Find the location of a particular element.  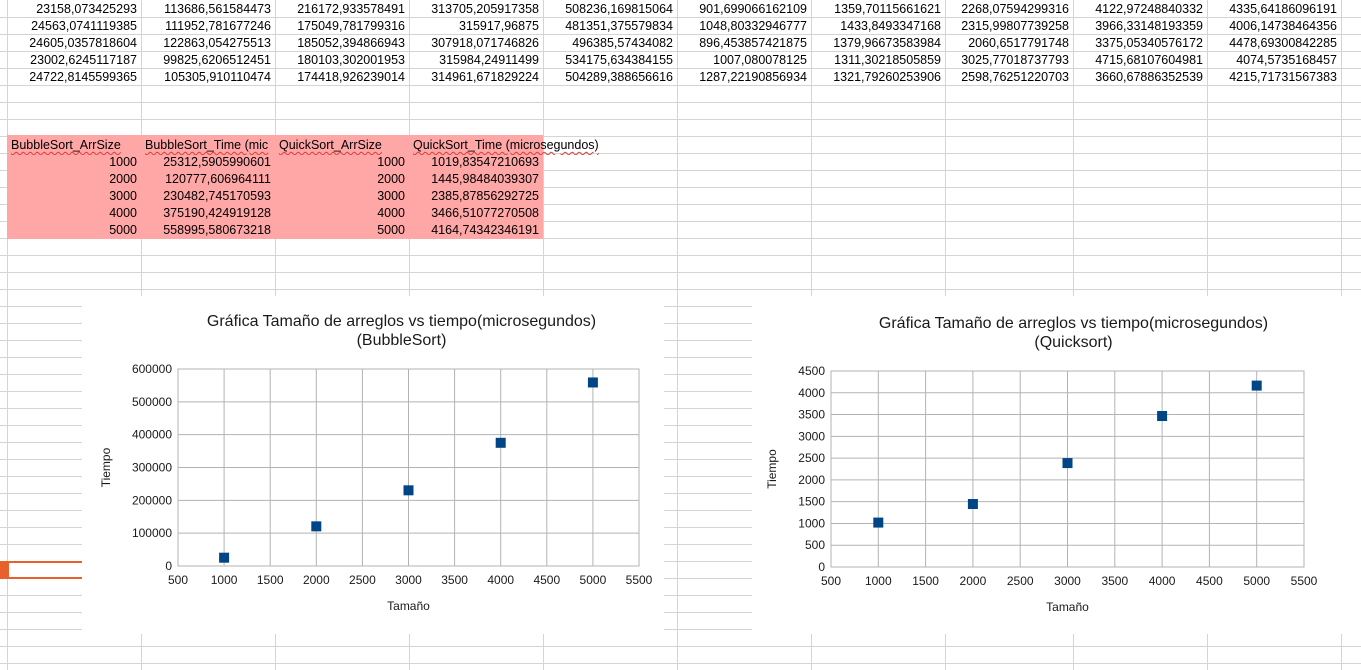

cell: 4074,5735168457 is located at coordinates (1286, 60).